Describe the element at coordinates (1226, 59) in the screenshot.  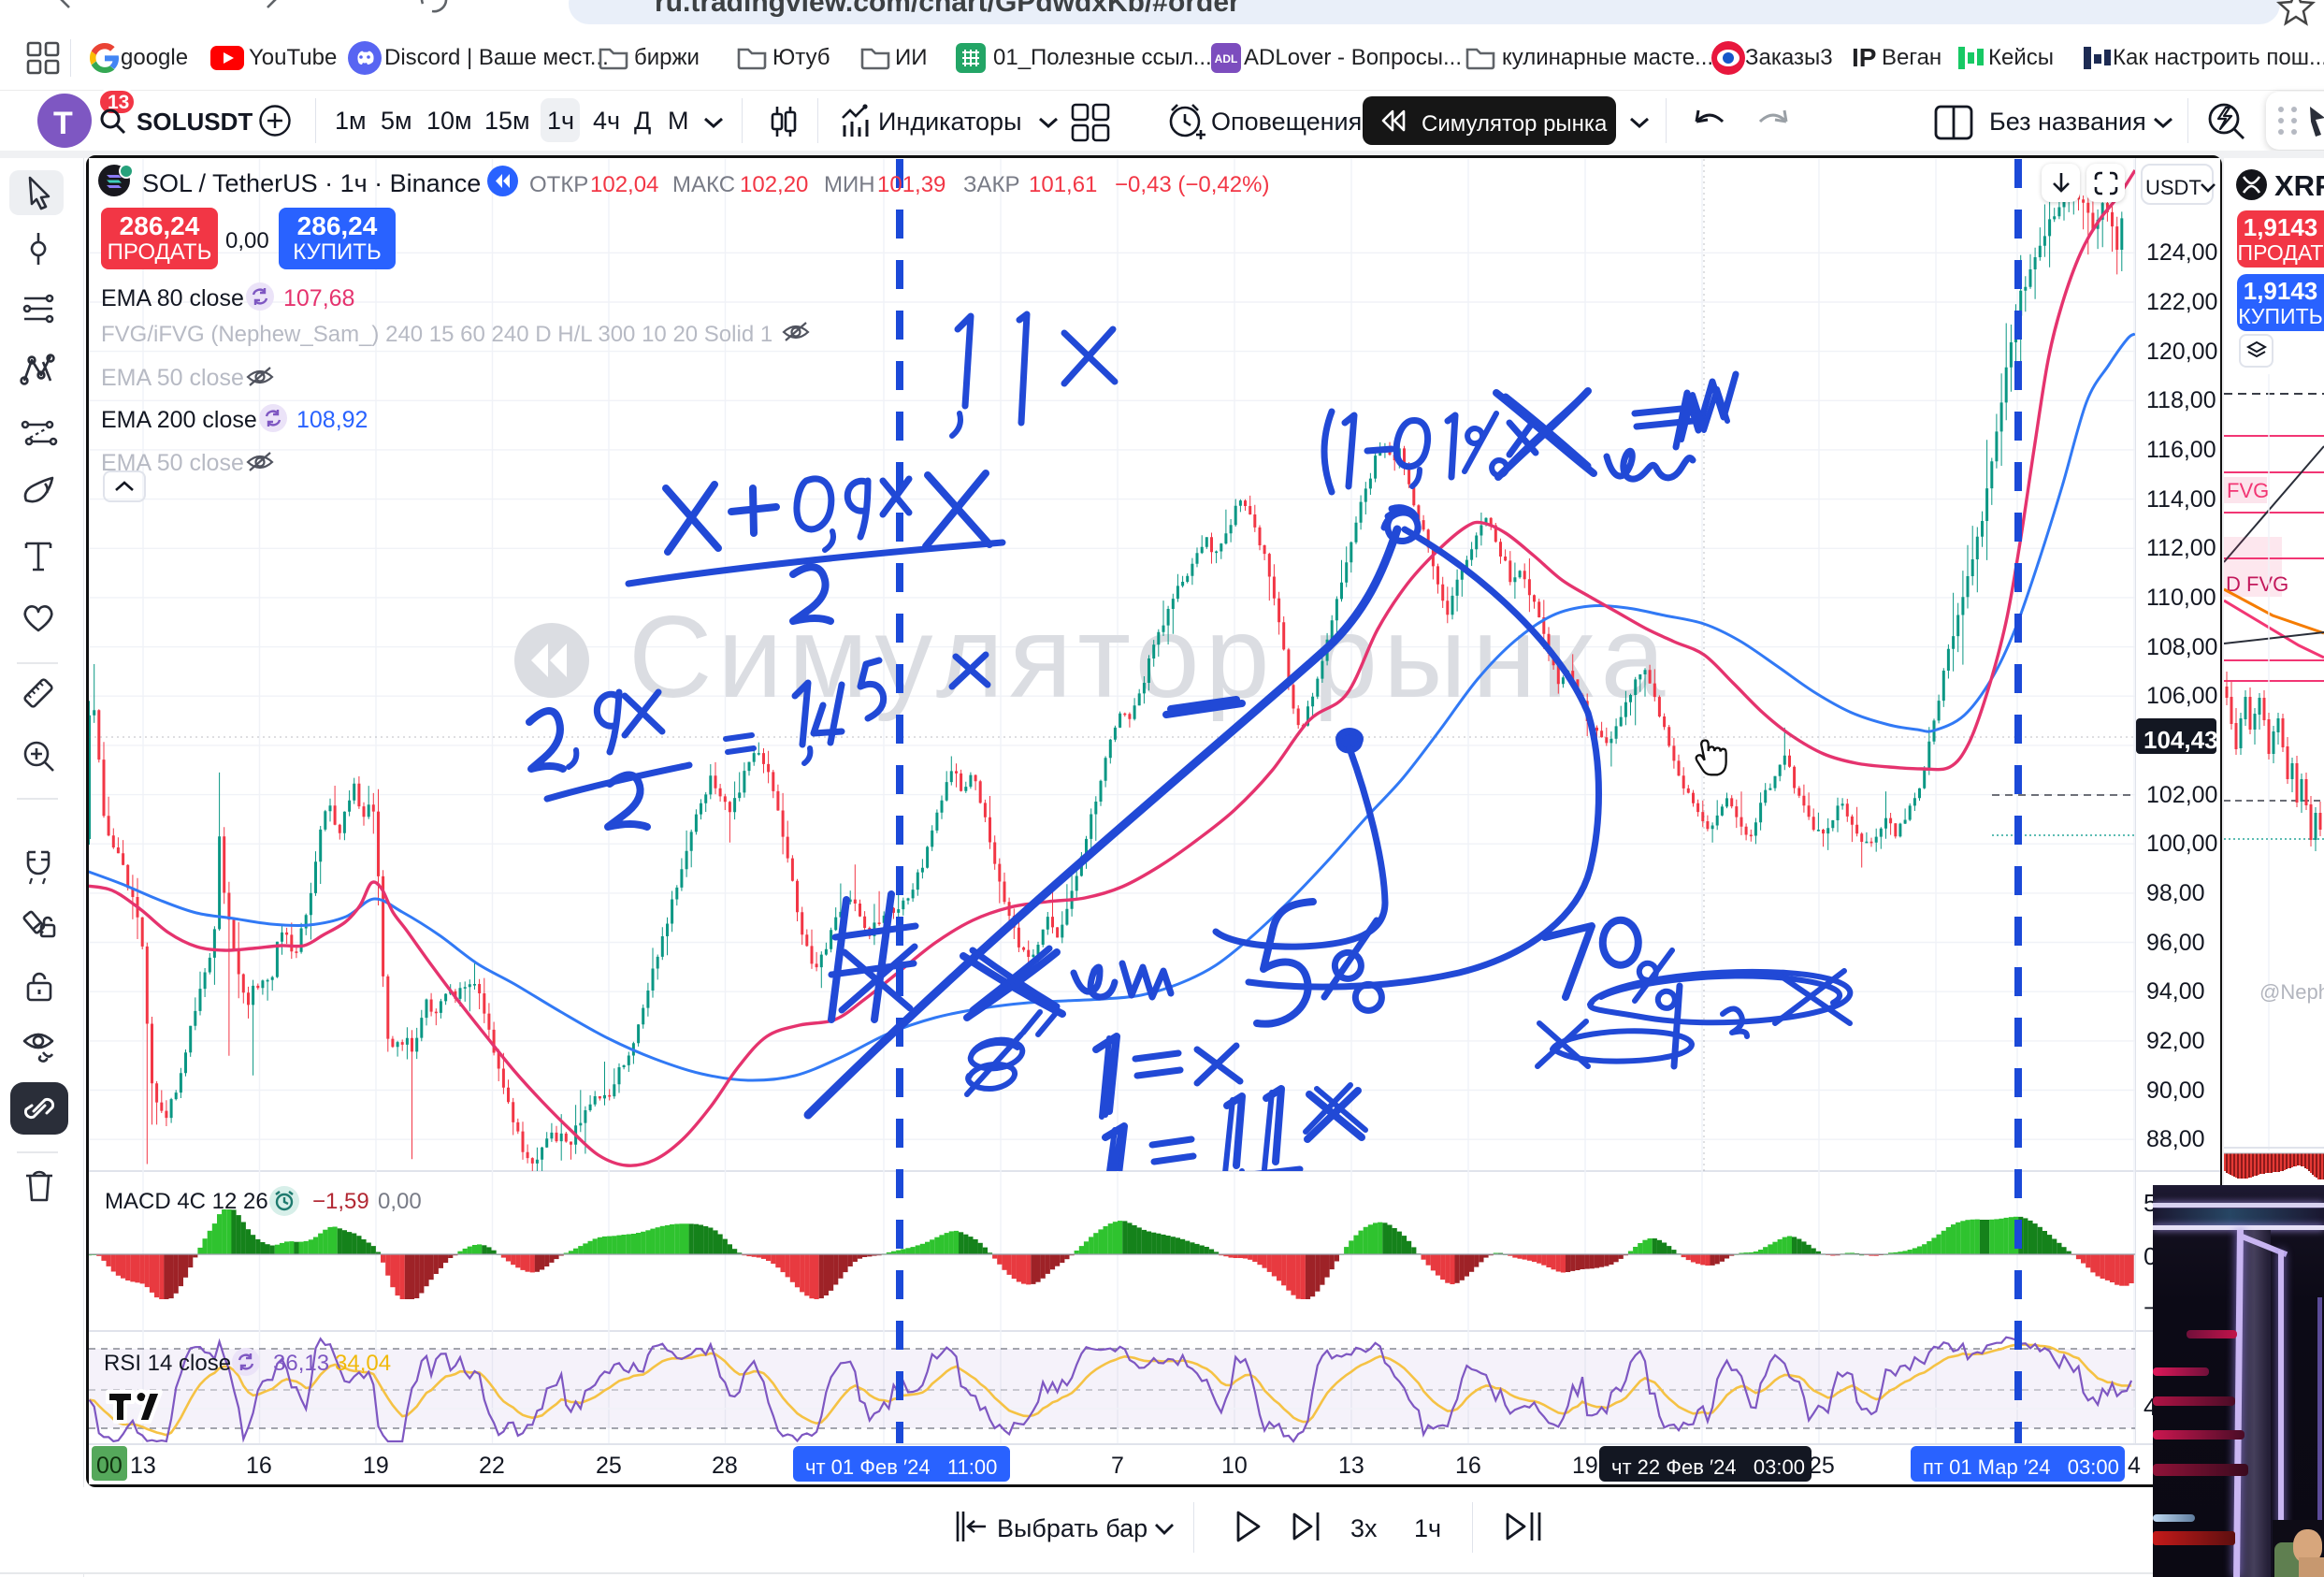
I see `svg-text: ADL` at that location.